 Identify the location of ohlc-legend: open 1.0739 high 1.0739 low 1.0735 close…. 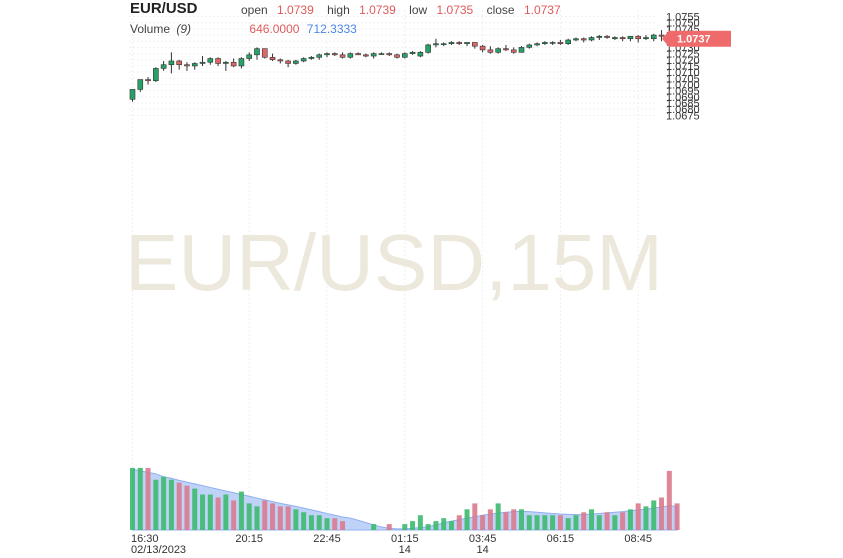
(401, 10).